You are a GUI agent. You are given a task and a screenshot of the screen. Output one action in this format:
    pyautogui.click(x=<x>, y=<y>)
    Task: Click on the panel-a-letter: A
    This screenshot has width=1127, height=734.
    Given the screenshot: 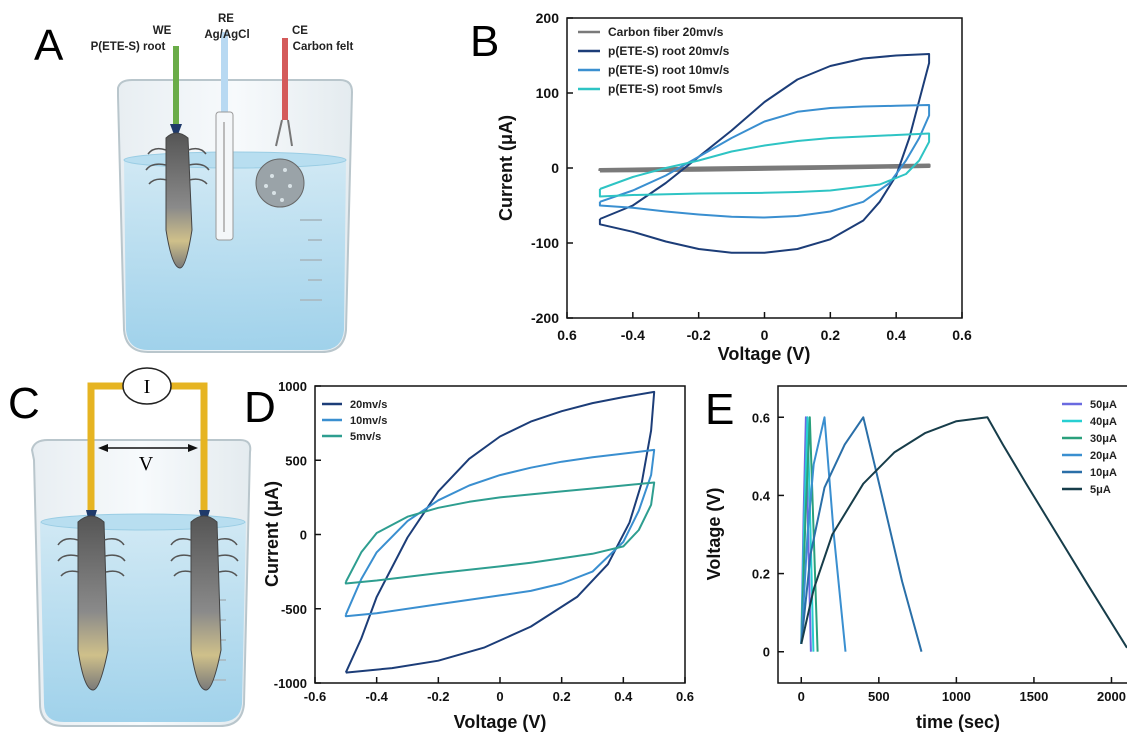 What is the action you would take?
    pyautogui.click(x=49, y=45)
    